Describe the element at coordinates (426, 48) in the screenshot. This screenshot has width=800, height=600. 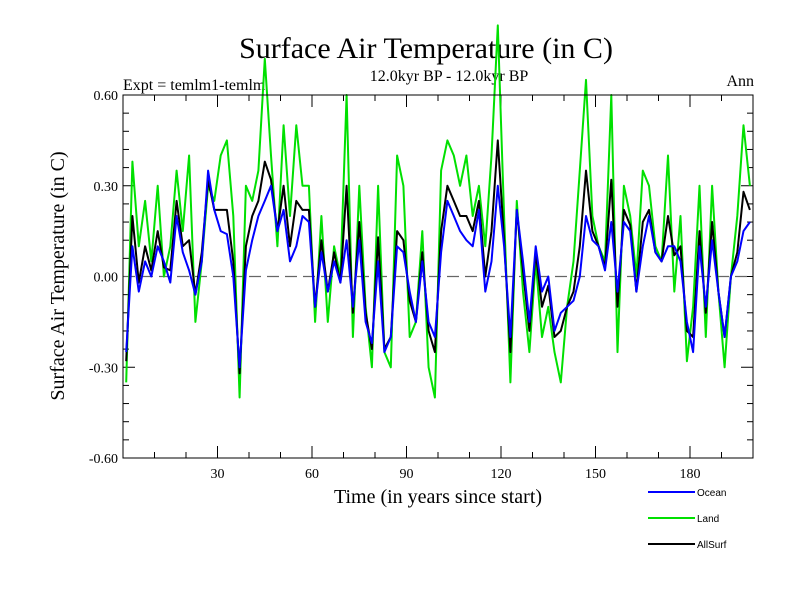
I see `chart-title: Surface Air Temperature (in C)` at that location.